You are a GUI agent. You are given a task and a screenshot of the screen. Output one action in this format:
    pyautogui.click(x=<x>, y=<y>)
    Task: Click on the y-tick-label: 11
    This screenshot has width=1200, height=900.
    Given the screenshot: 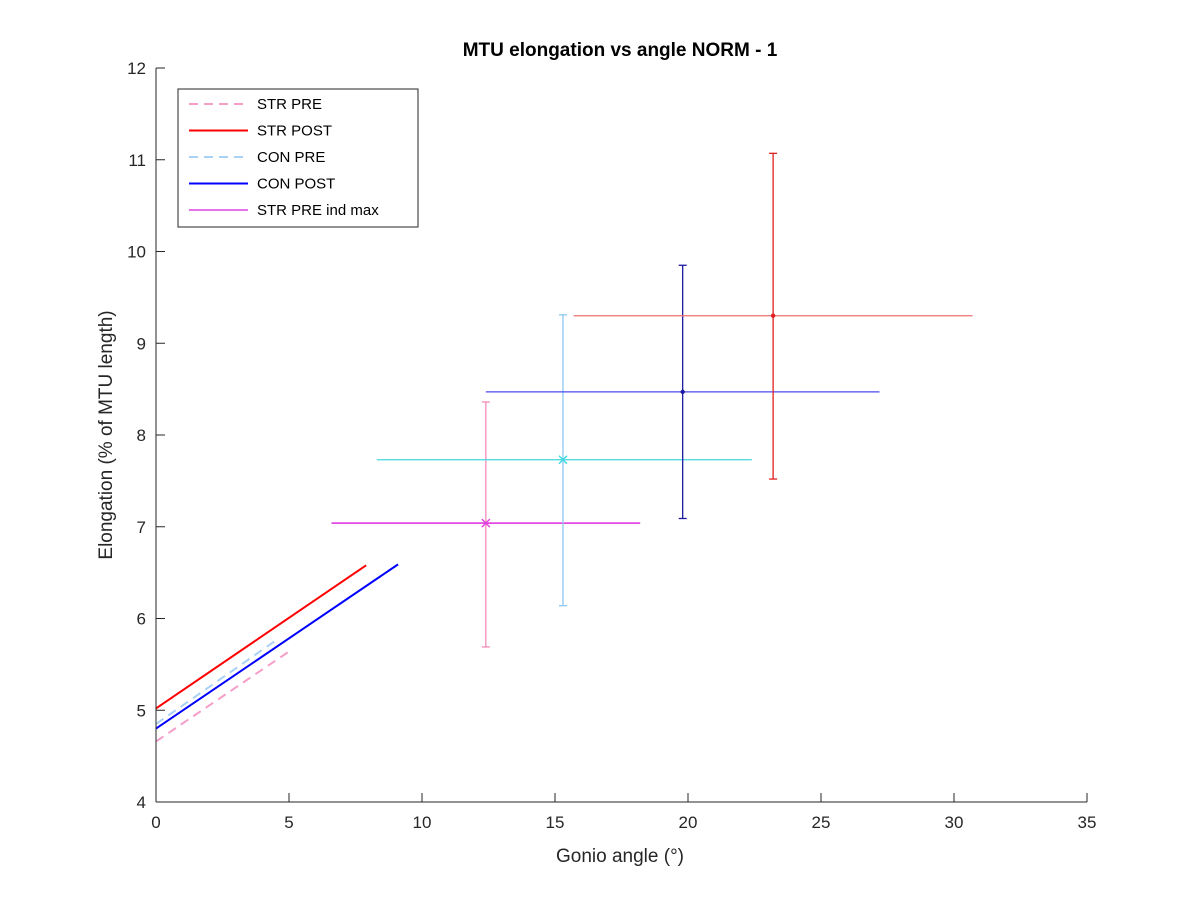 What is the action you would take?
    pyautogui.click(x=137, y=160)
    